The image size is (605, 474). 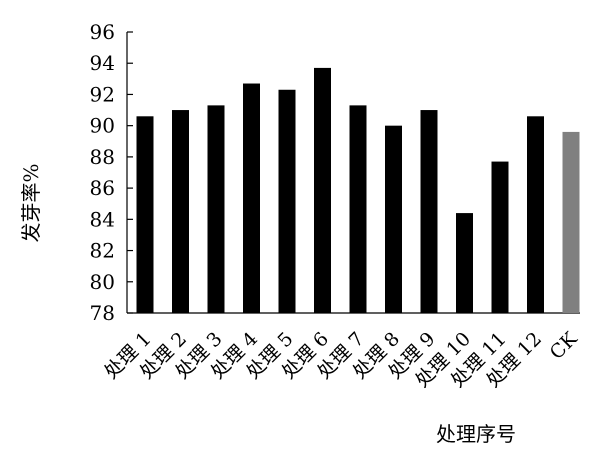 What do you see at coordinates (564, 345) in the screenshot?
I see `x-tick-label: CK` at bounding box center [564, 345].